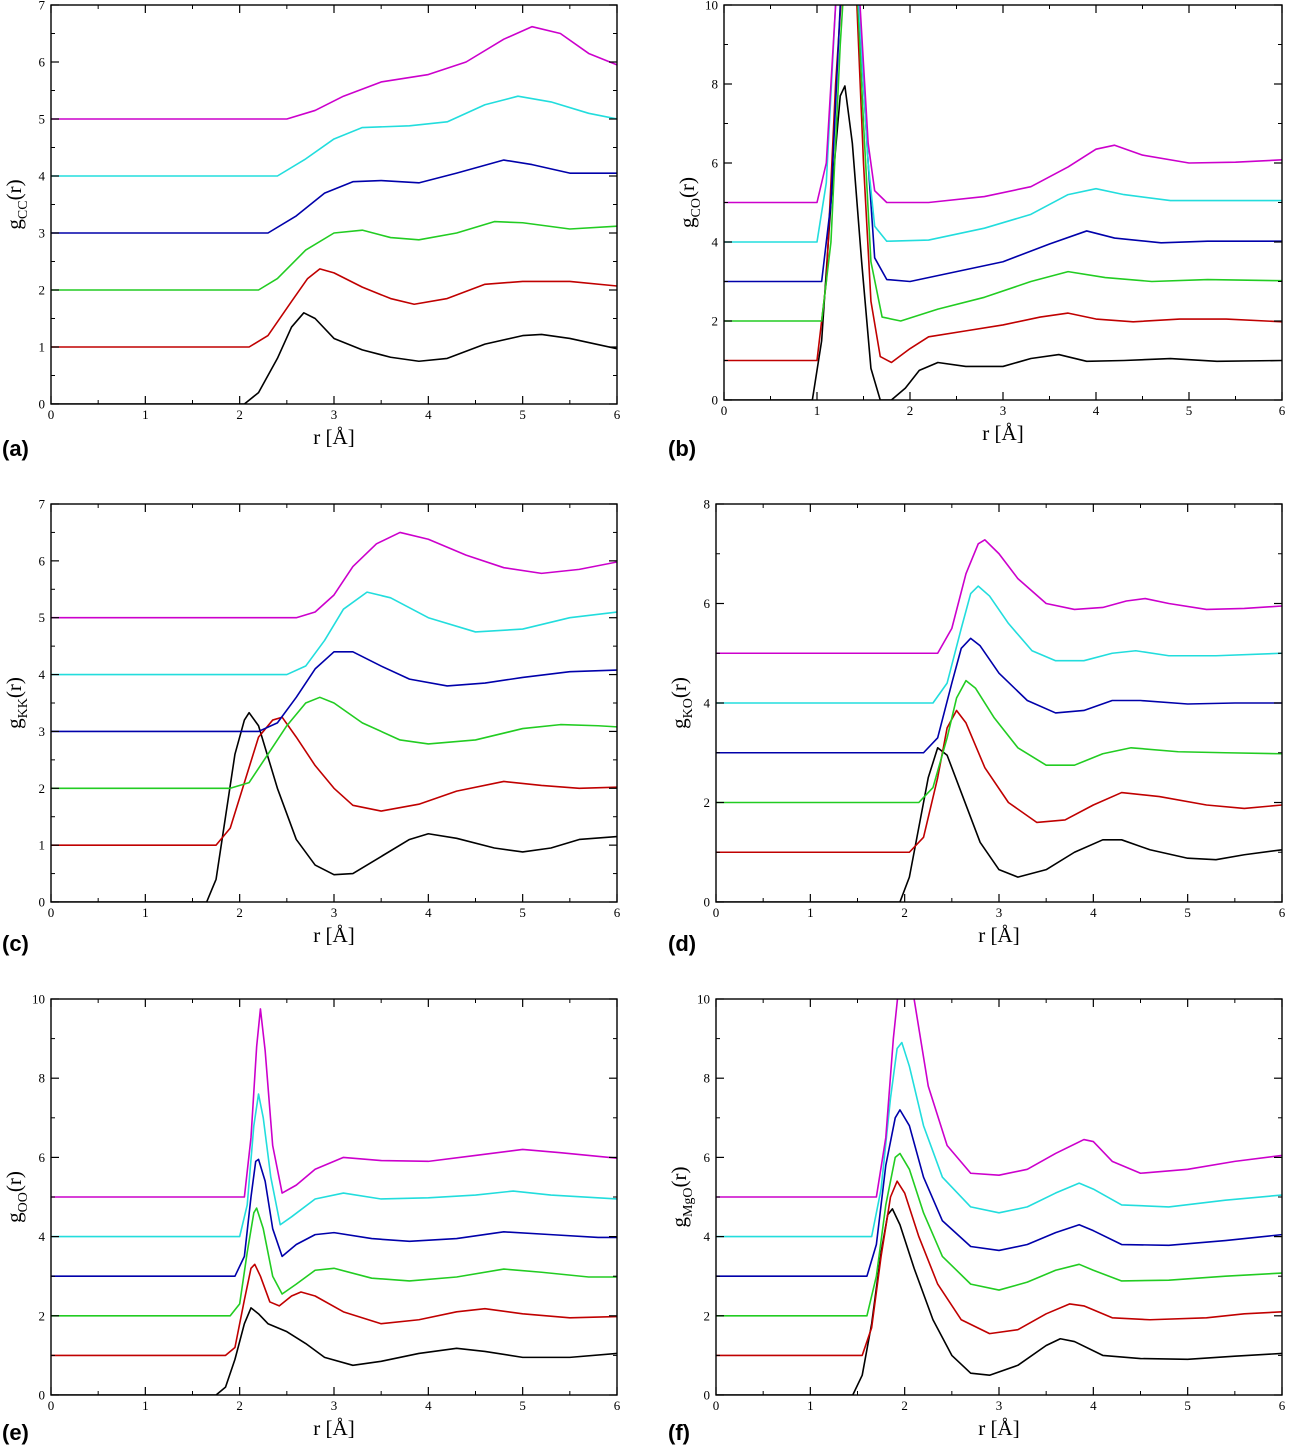 Image resolution: width=1289 pixels, height=1447 pixels. I want to click on y-axis-label-sub: CC, so click(23, 209).